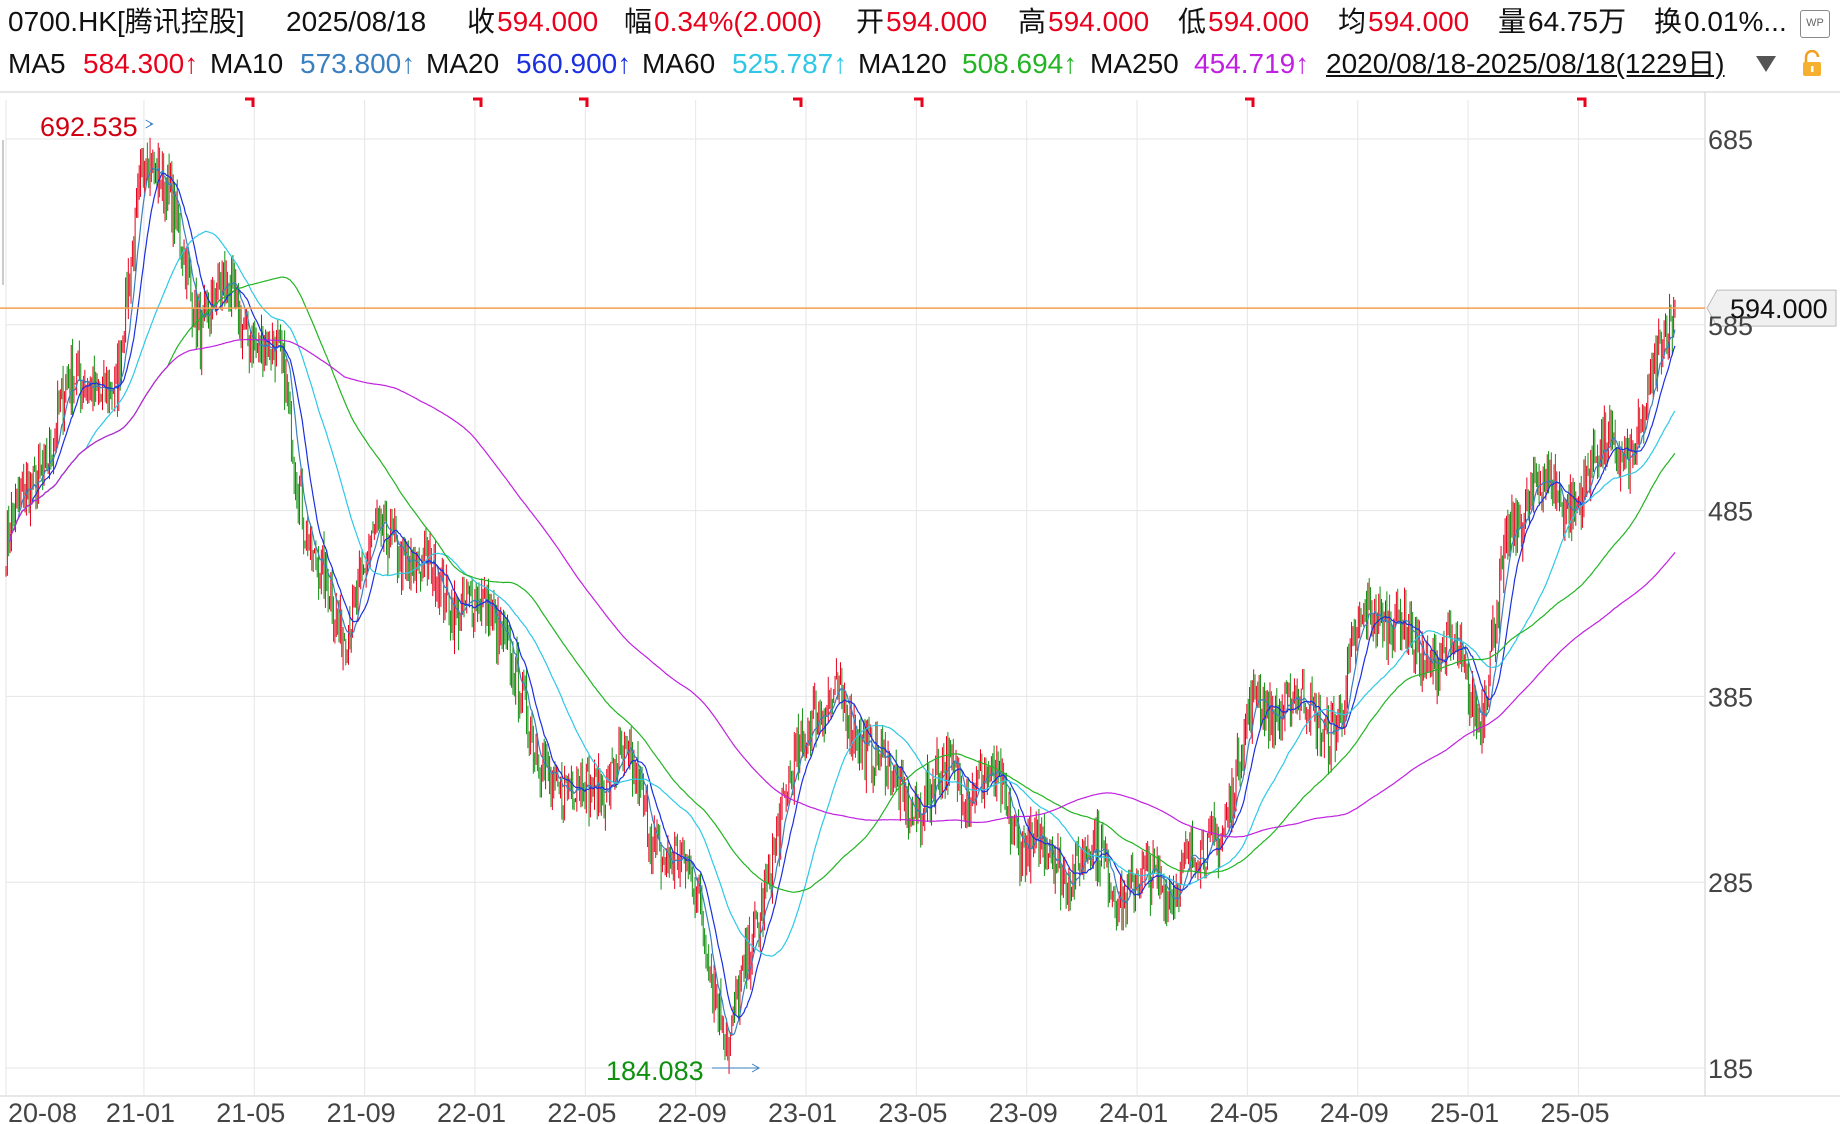 This screenshot has width=1840, height=1124. What do you see at coordinates (1668, 21) in the screenshot?
I see `turnover-label: 换` at bounding box center [1668, 21].